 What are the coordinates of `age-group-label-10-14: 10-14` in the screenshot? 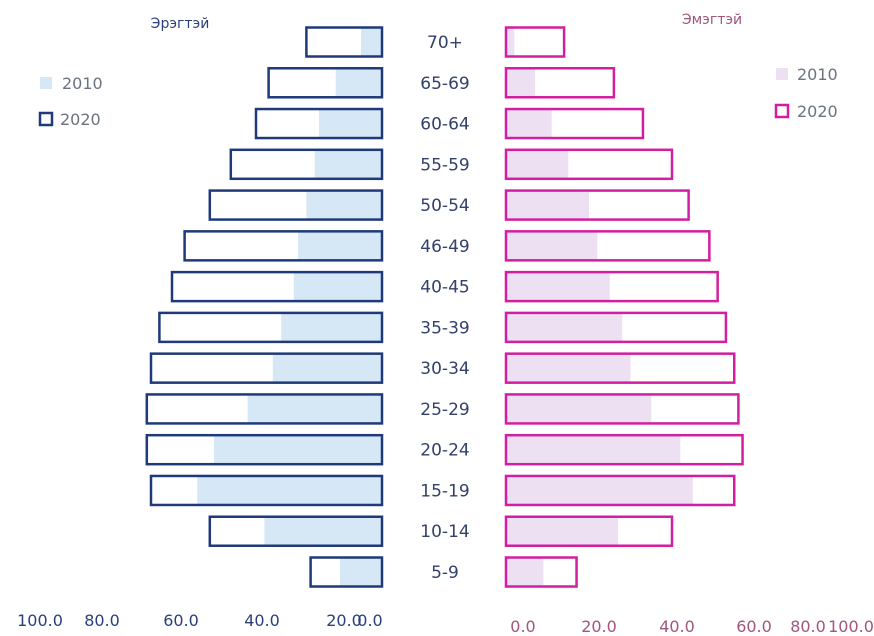 It's located at (444, 532).